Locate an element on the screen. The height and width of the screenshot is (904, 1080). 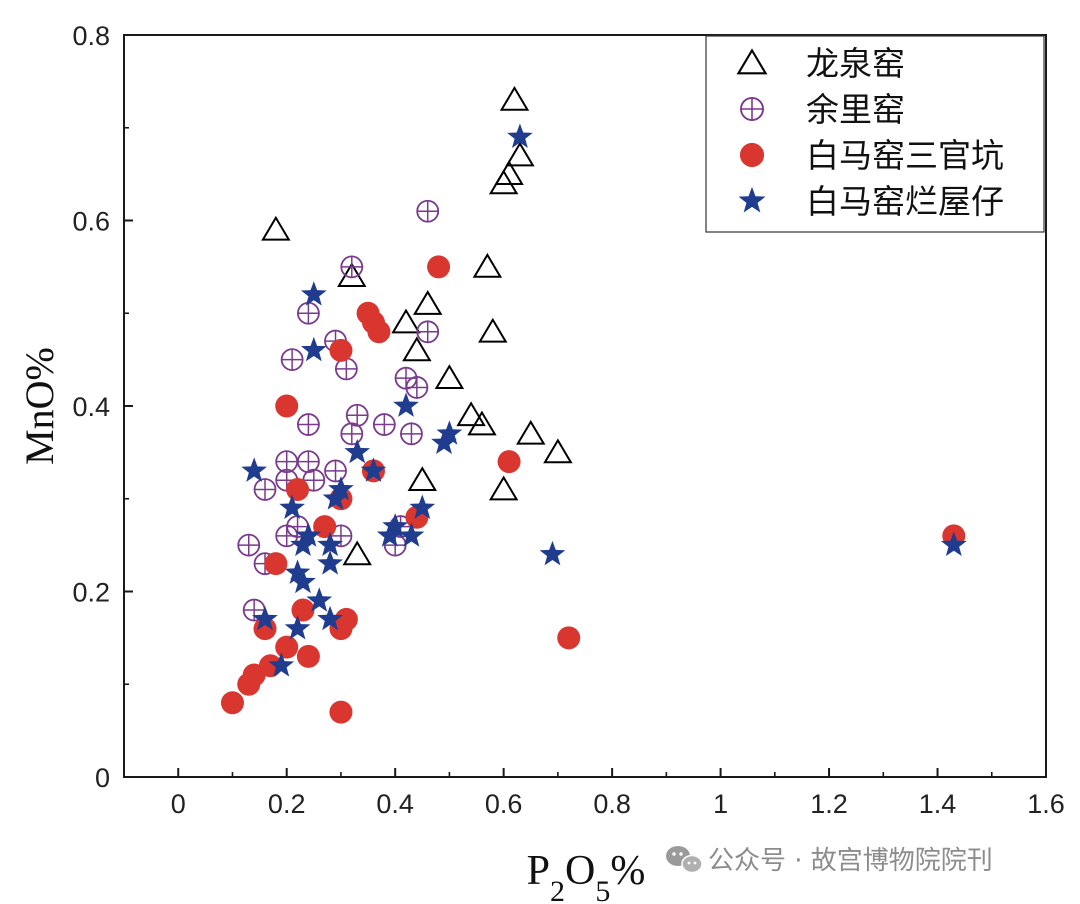
y-tick-label: 0.2 is located at coordinates (91, 593).